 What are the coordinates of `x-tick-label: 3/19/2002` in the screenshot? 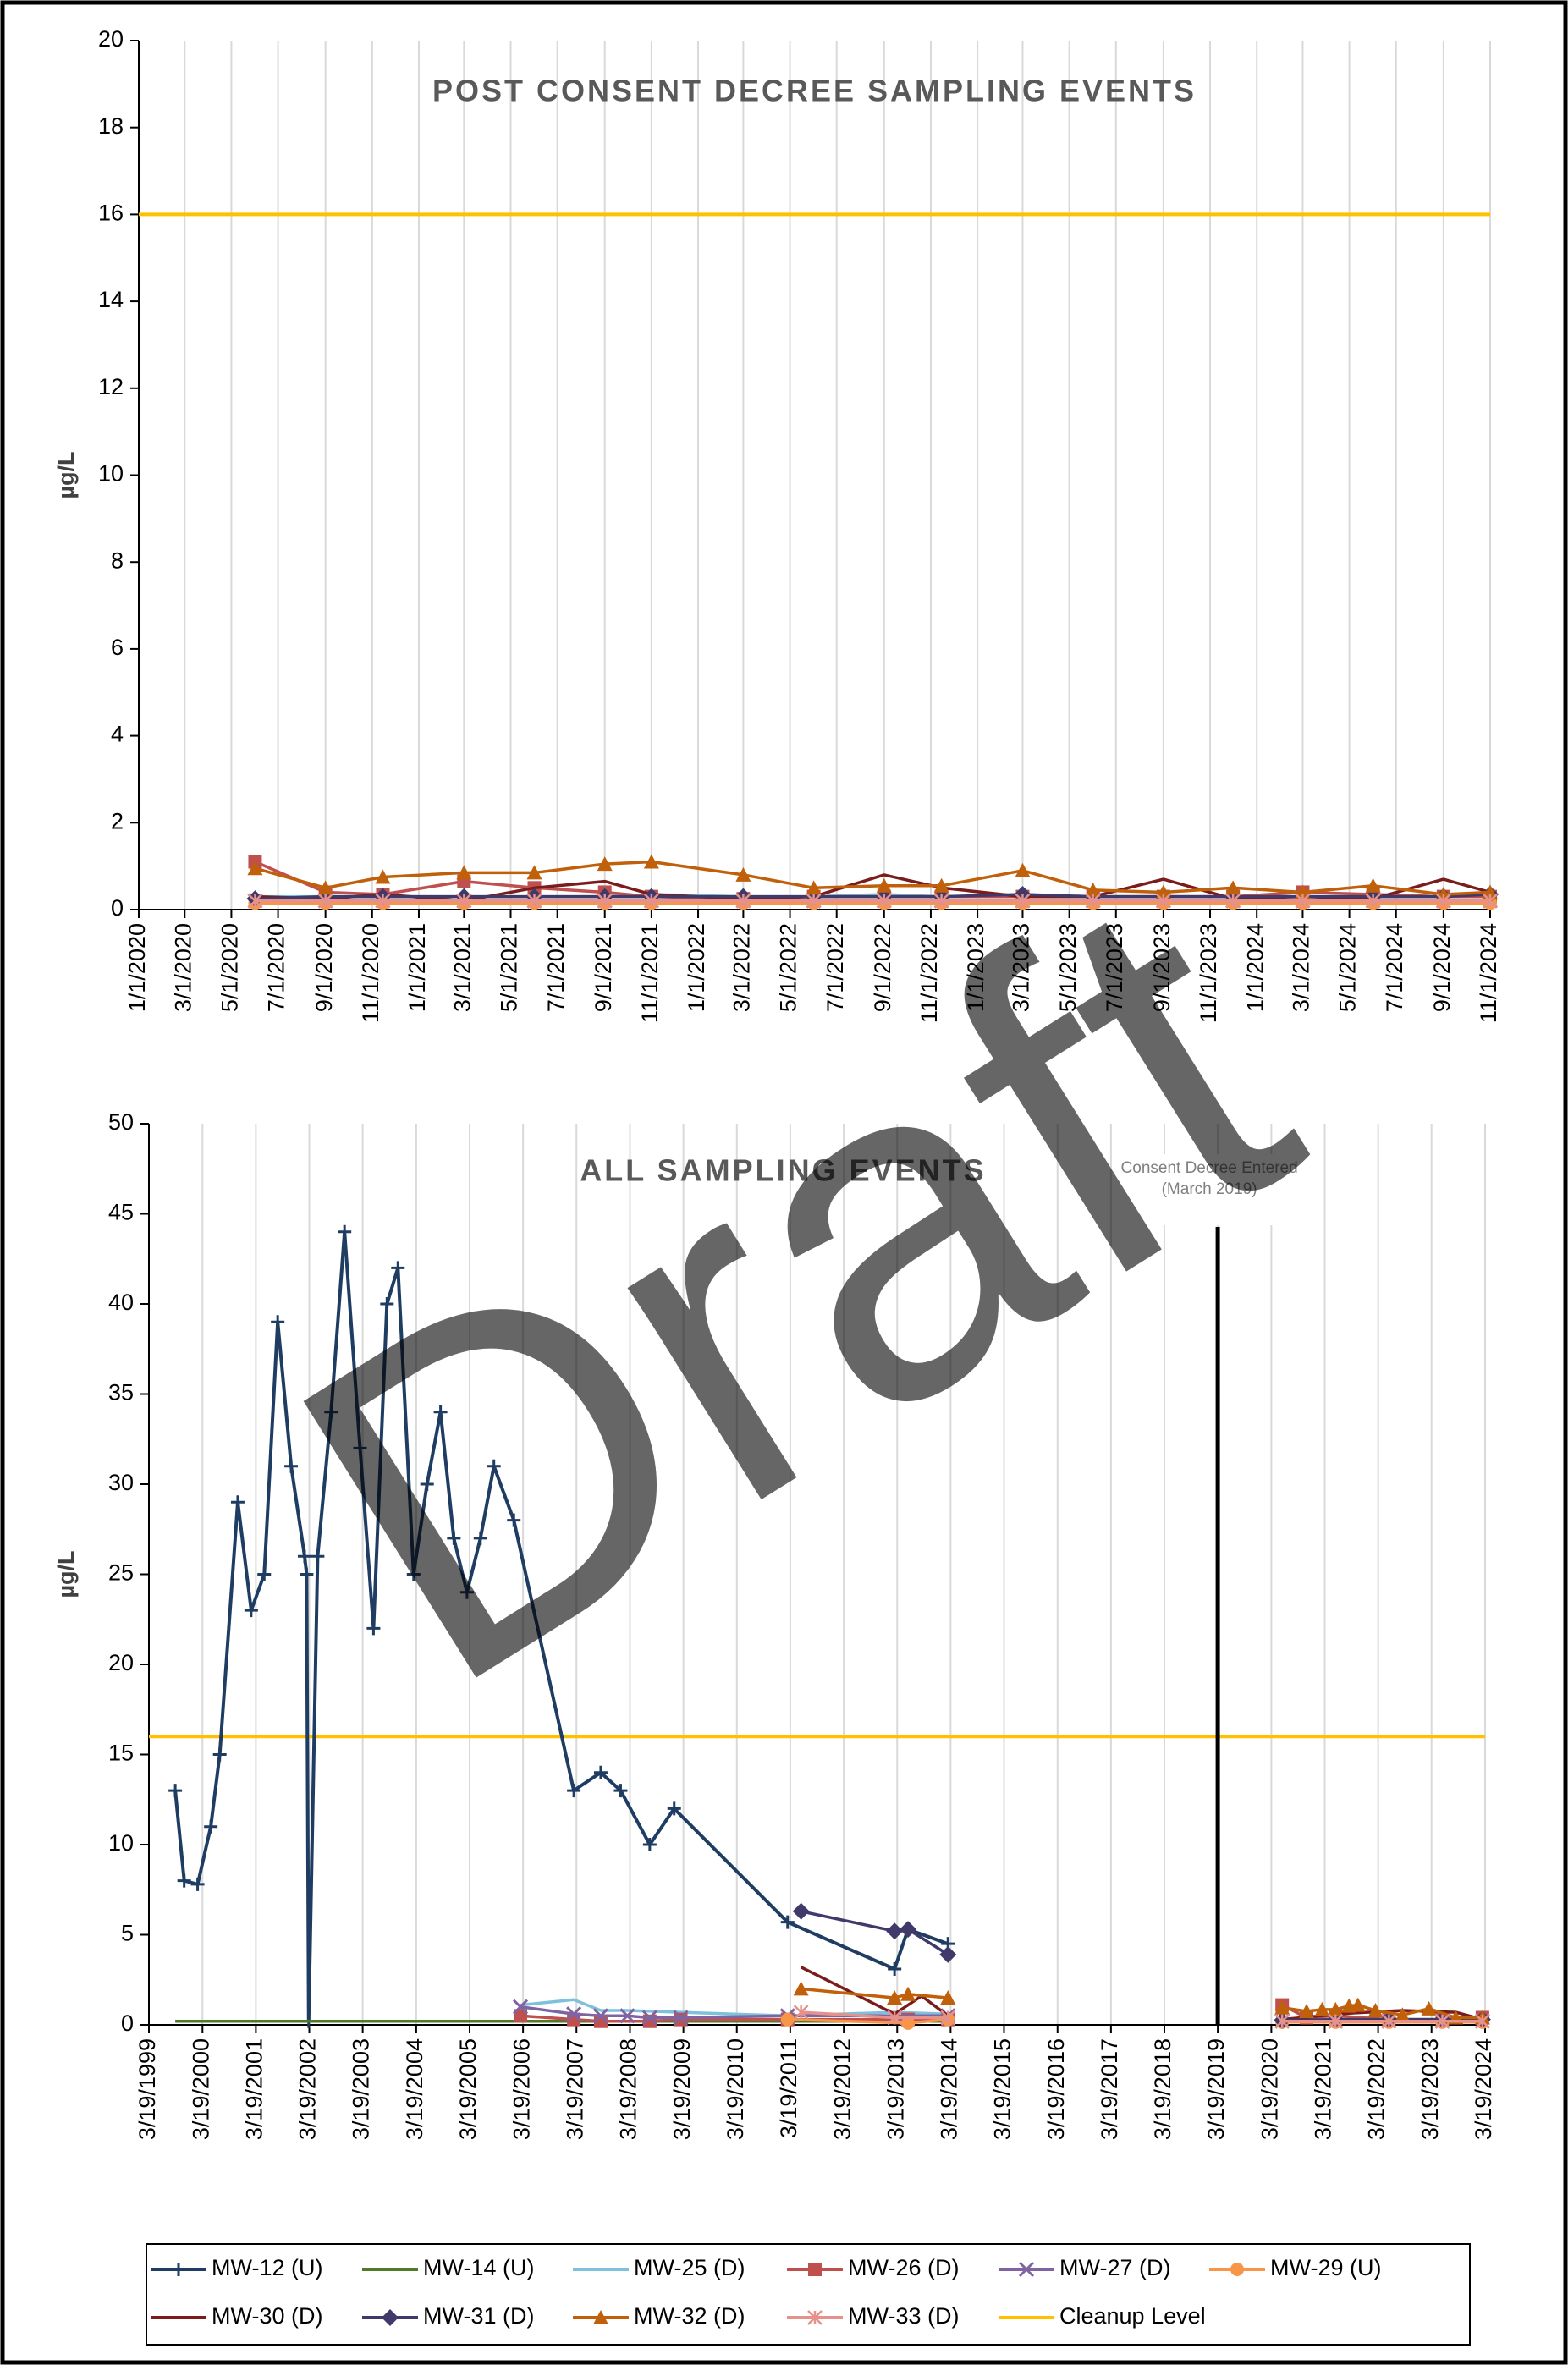 It's located at (308, 2089).